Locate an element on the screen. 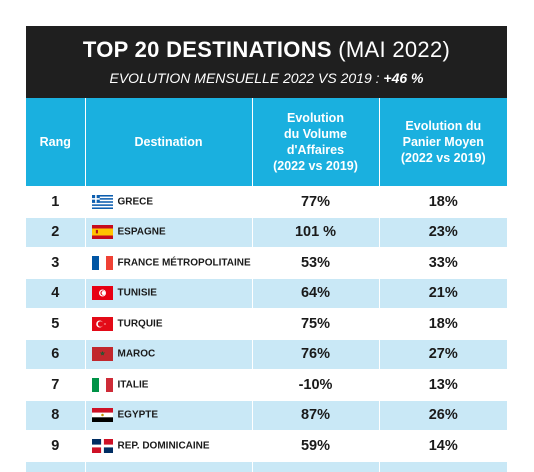 This screenshot has width=534, height=472. destination-name: REP. DOMINICAINE is located at coordinates (163, 446).